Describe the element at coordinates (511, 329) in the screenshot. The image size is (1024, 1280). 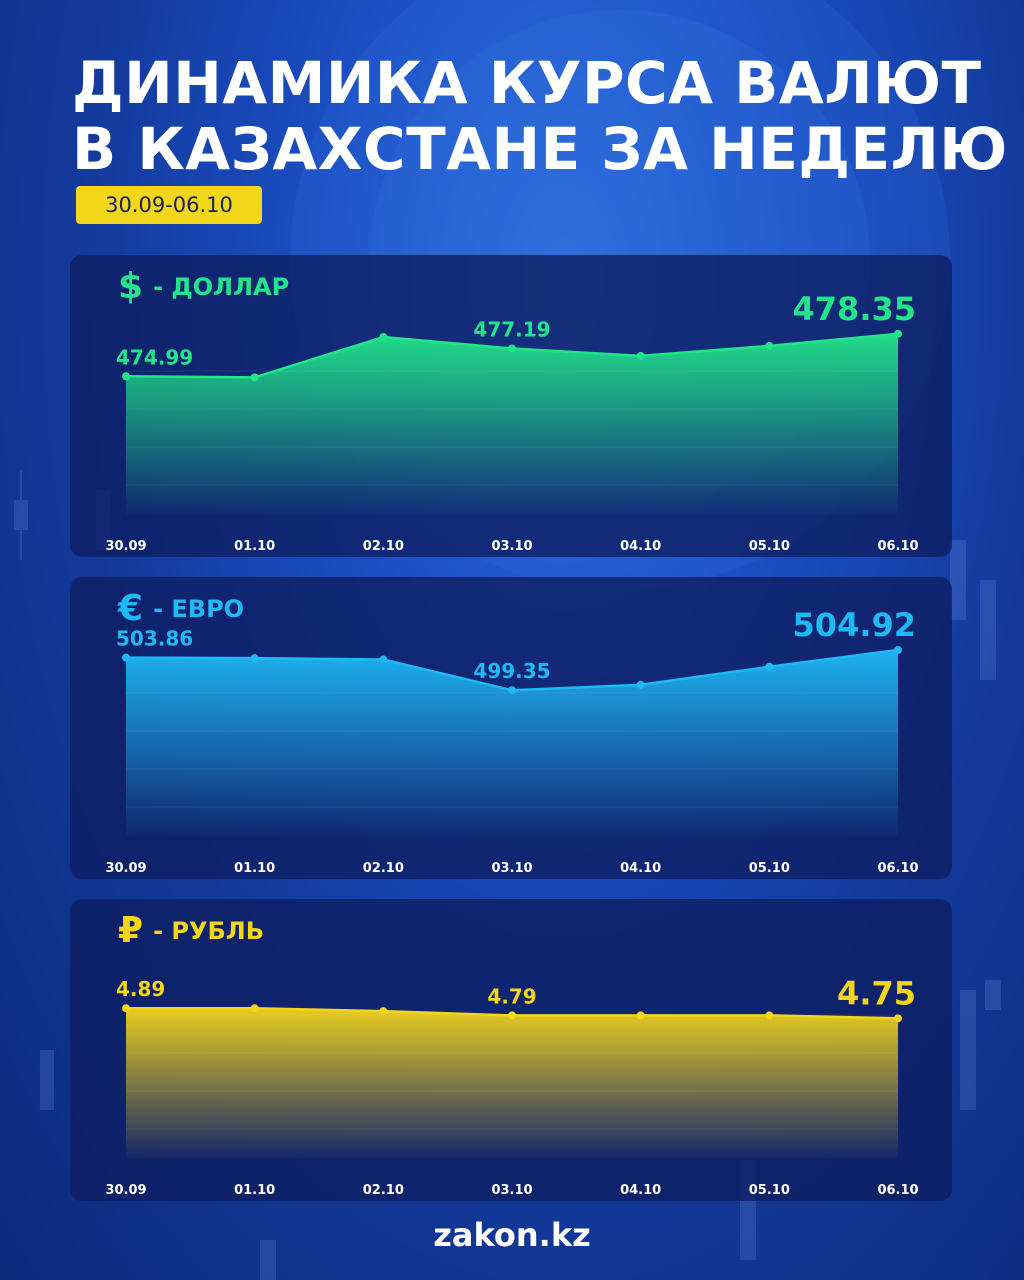
I see `usd-data-label: 477.19` at that location.